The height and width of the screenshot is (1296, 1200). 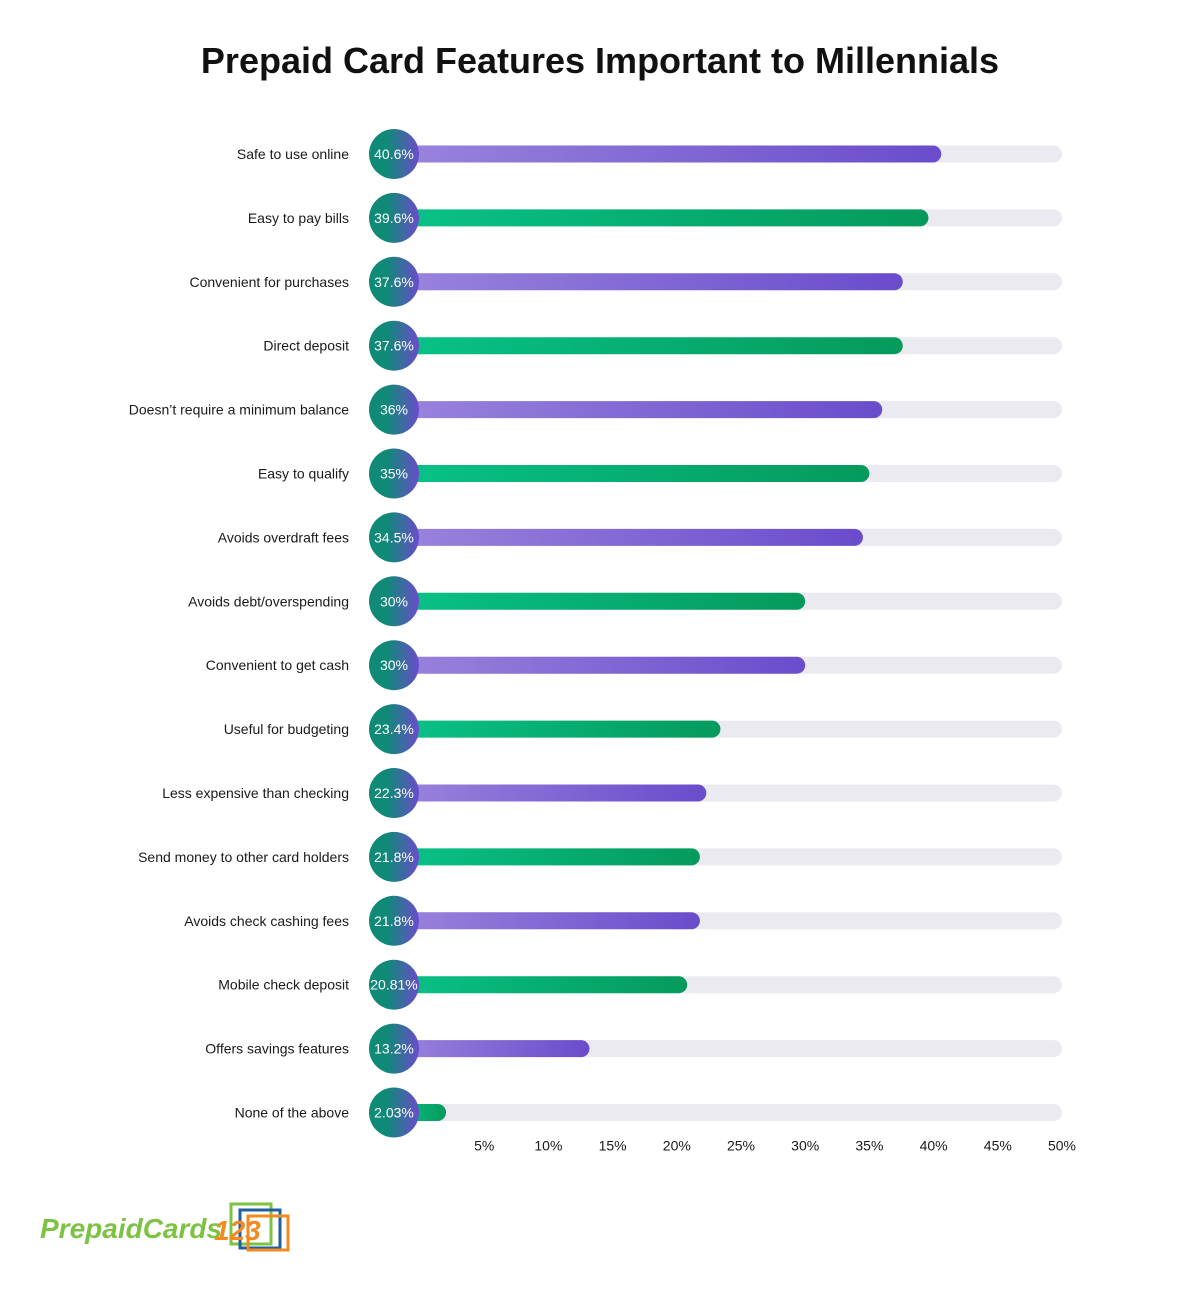 What do you see at coordinates (306, 346) in the screenshot?
I see `category-label: Direct deposit` at bounding box center [306, 346].